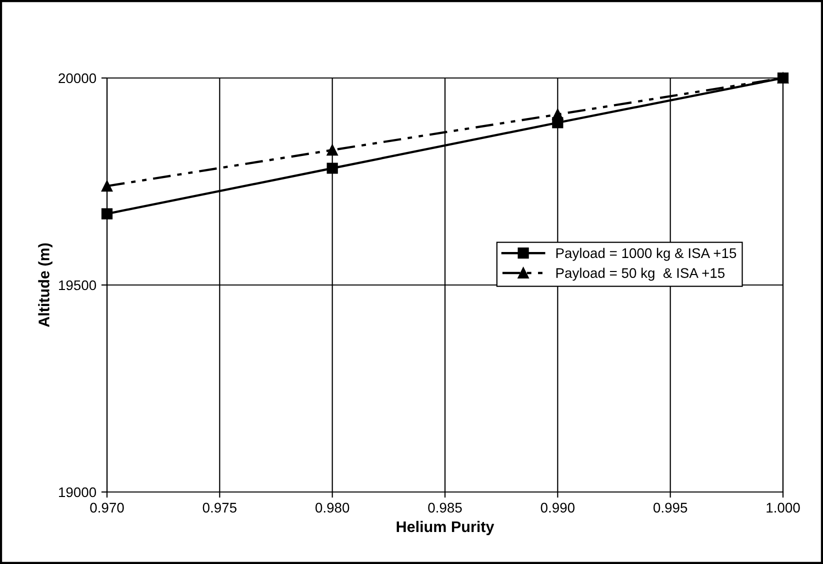 The height and width of the screenshot is (564, 823). I want to click on y-tick-label: 20000, so click(77, 78).